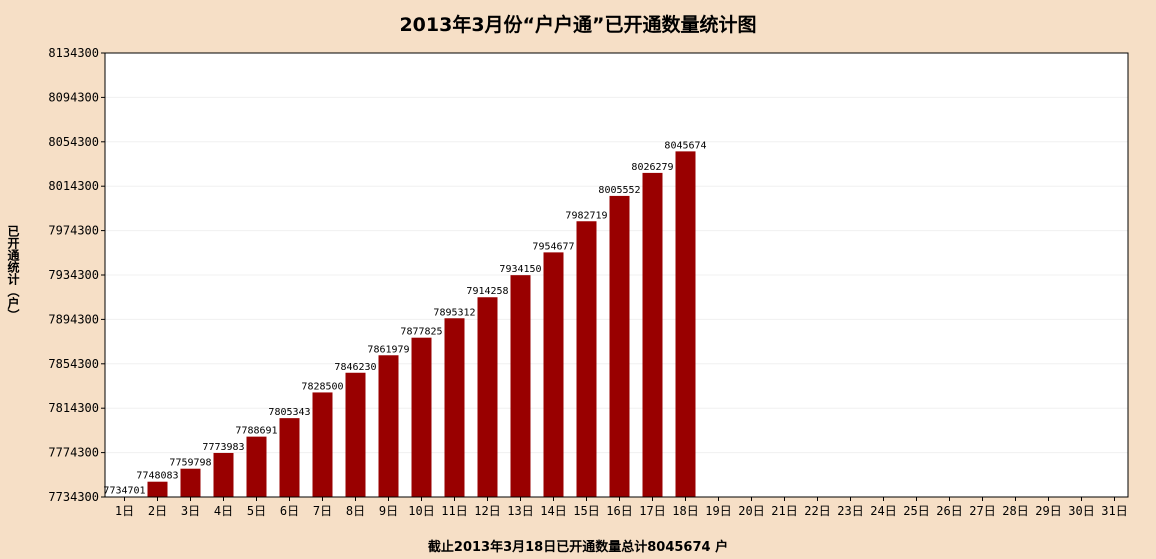 The image size is (1156, 559). Describe the element at coordinates (157, 476) in the screenshot. I see `data-label: 7748083` at that location.